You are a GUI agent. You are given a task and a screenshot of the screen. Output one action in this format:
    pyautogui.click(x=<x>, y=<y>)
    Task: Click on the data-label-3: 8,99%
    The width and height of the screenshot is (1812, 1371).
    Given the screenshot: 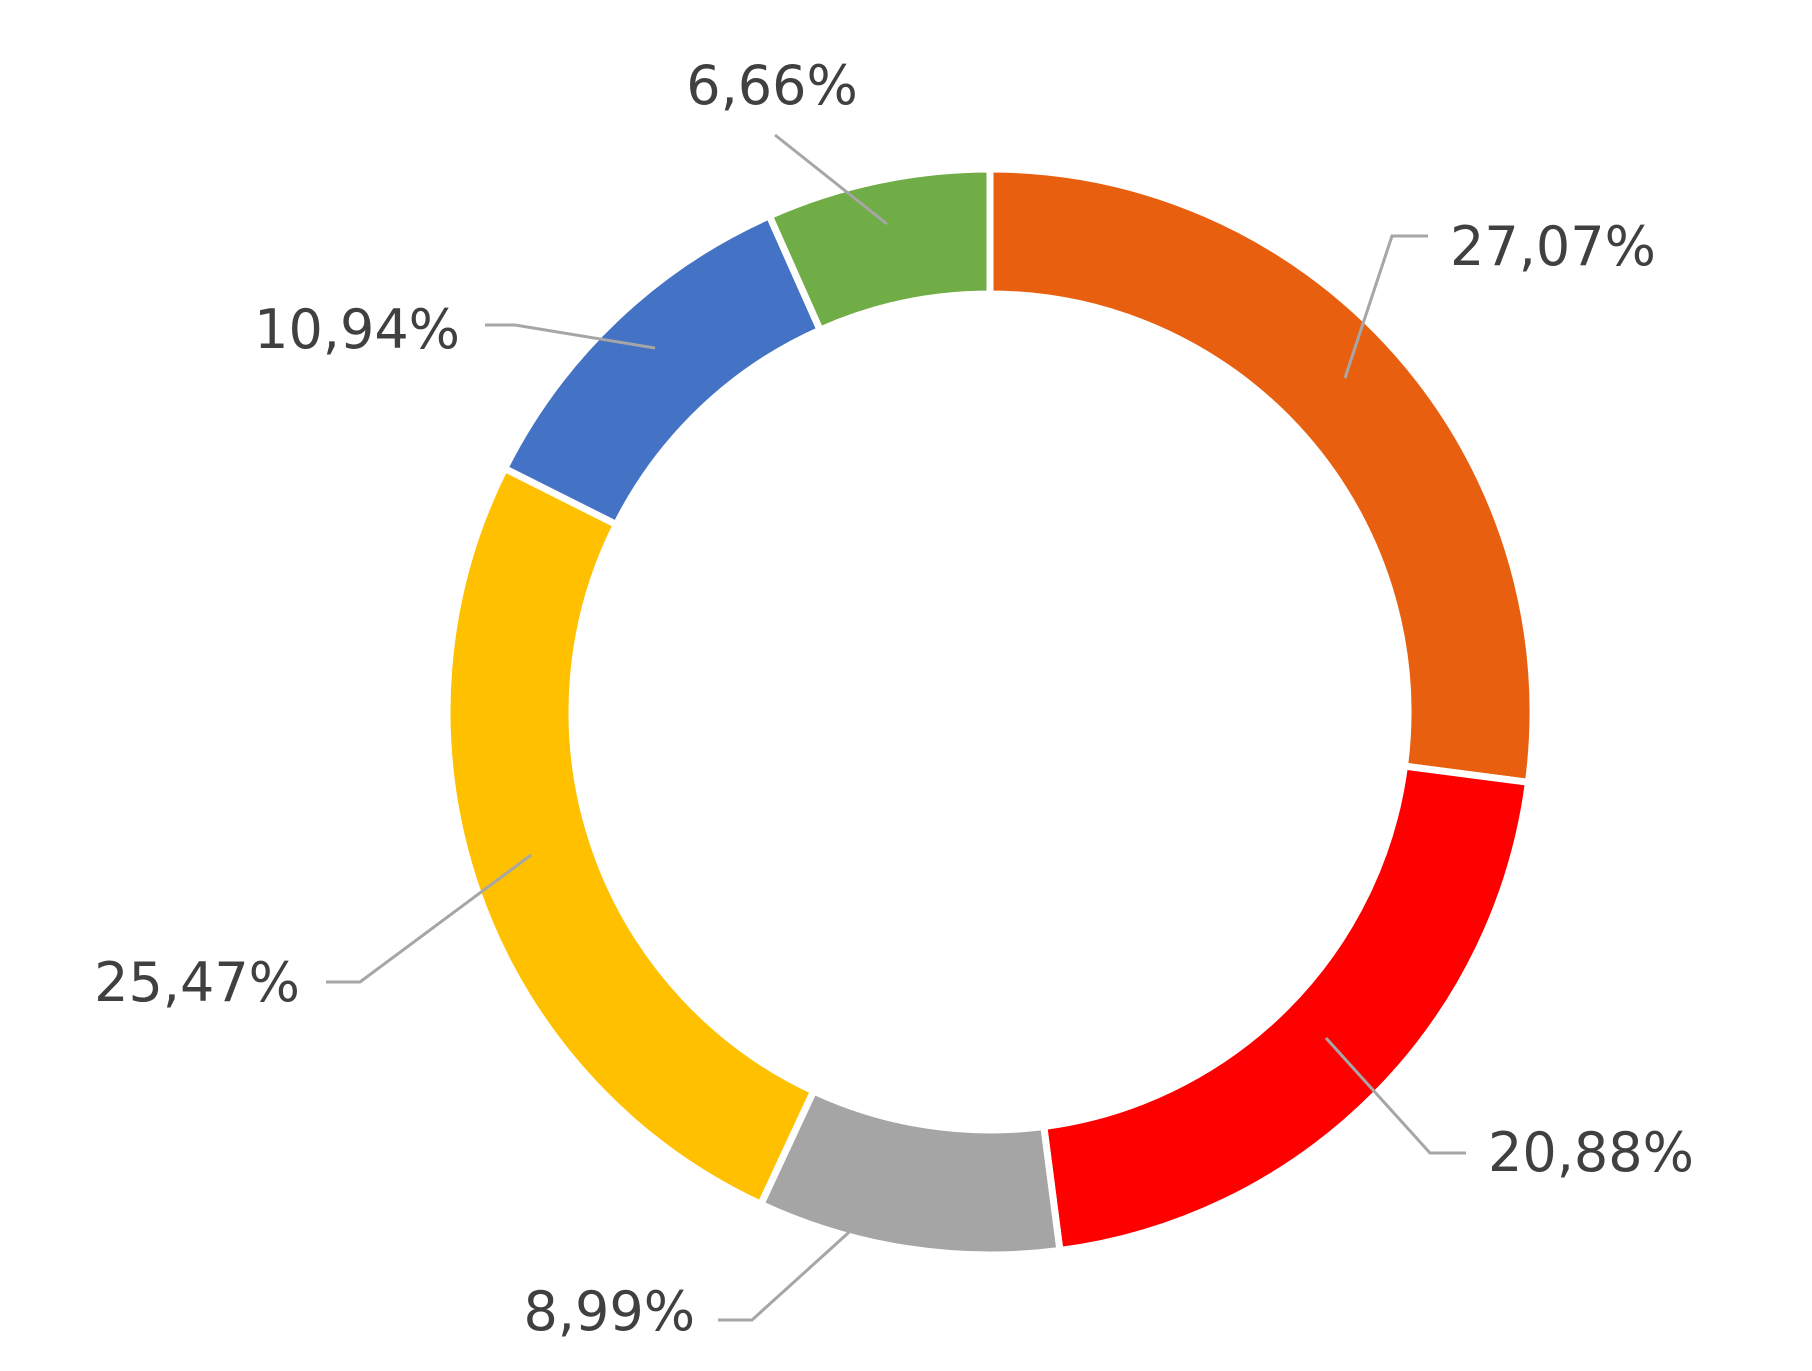 What is the action you would take?
    pyautogui.click(x=609, y=1311)
    